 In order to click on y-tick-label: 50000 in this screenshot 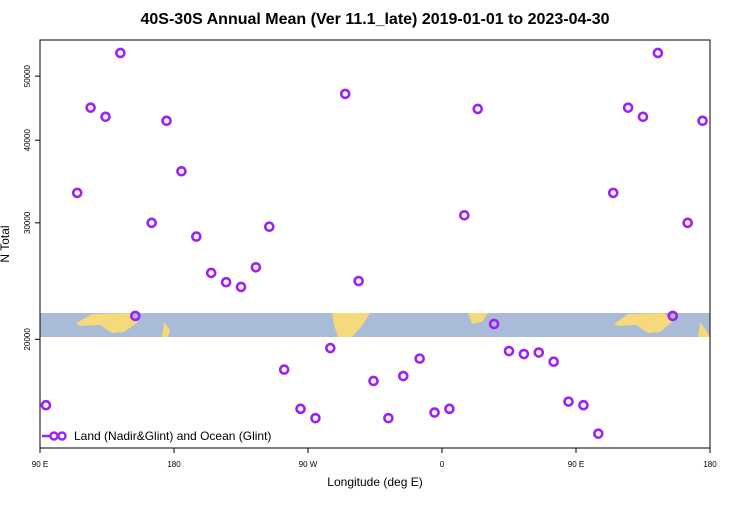, I will do `click(27, 75)`.